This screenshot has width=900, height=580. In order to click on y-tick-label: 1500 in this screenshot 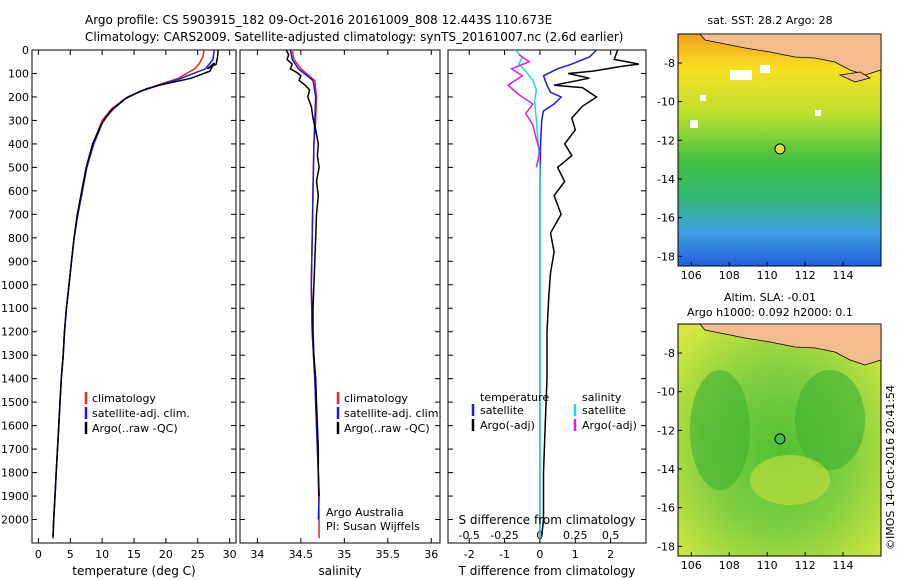, I will do `click(15, 402)`.